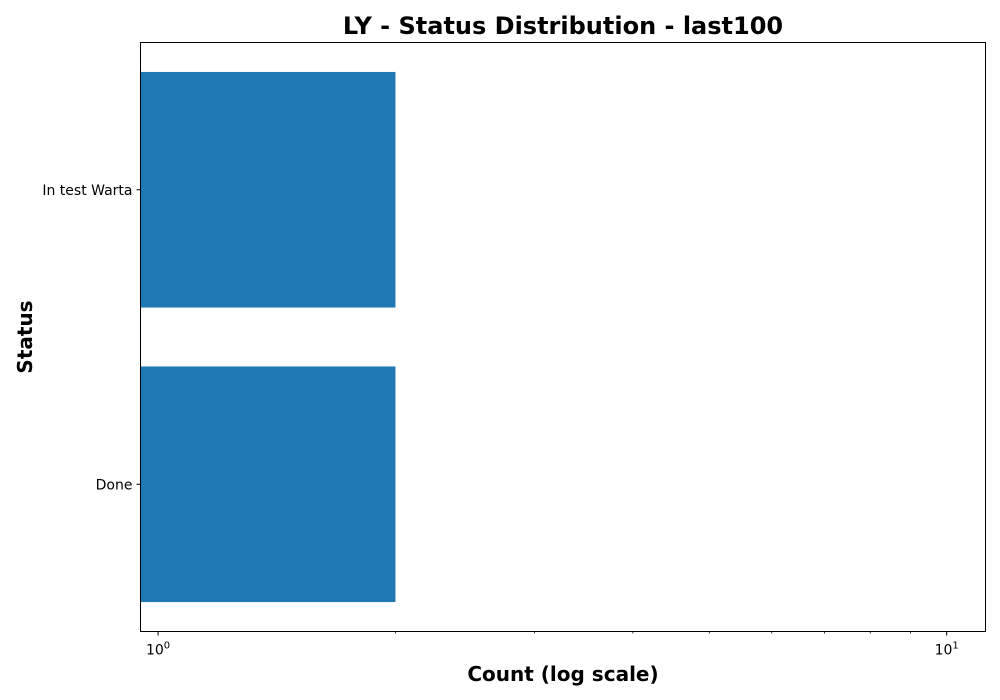  What do you see at coordinates (955, 646) in the screenshot?
I see `x-tick-exponent: 1` at bounding box center [955, 646].